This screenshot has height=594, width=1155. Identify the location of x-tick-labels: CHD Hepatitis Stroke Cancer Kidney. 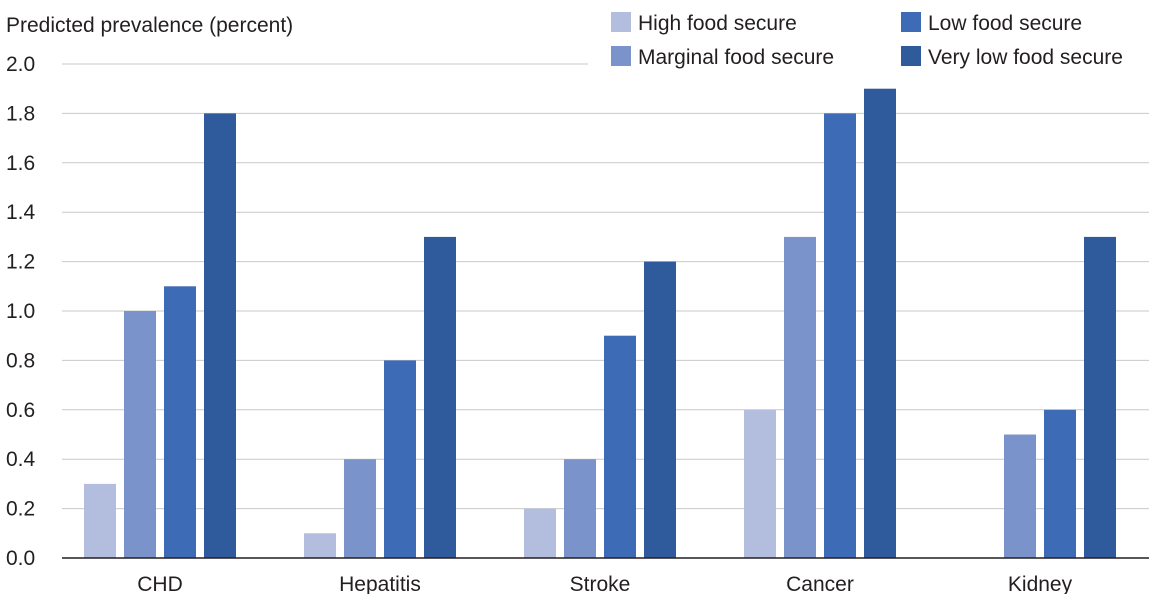
(604, 583).